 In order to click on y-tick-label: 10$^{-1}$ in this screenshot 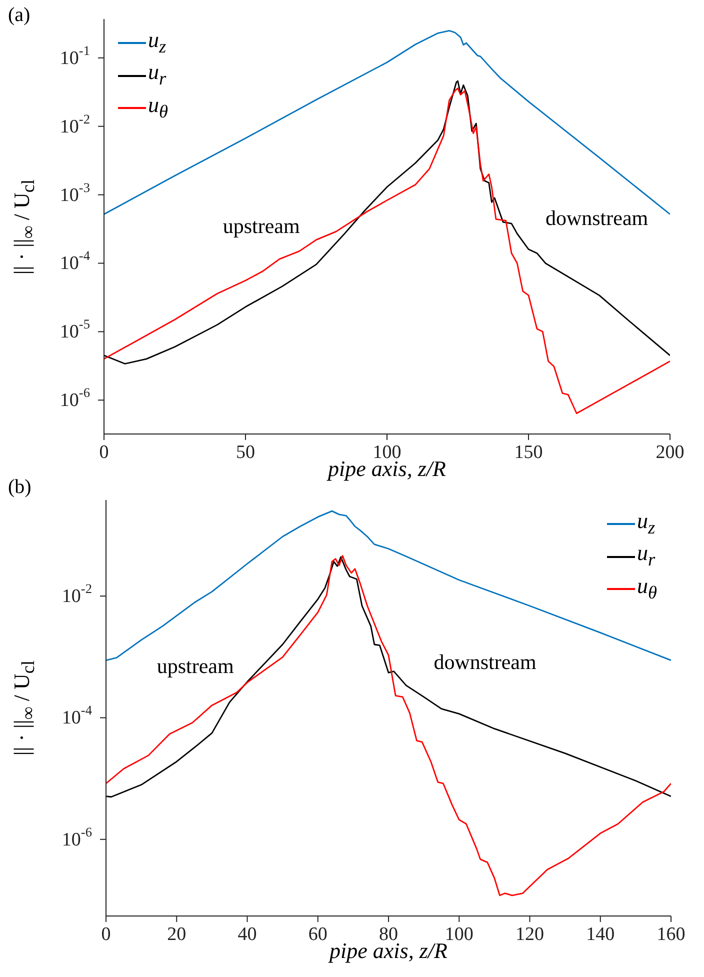, I will do `click(75, 55)`.